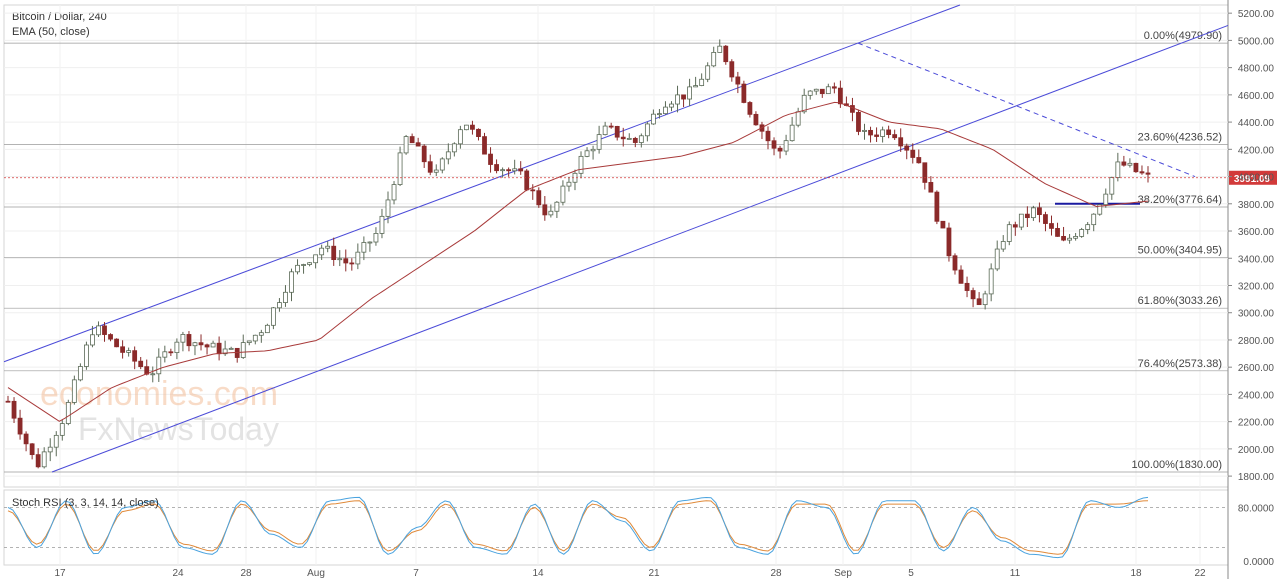 The image size is (1280, 579). Describe the element at coordinates (1256, 41) in the screenshot. I see `y-tick-label: 5000.00` at that location.